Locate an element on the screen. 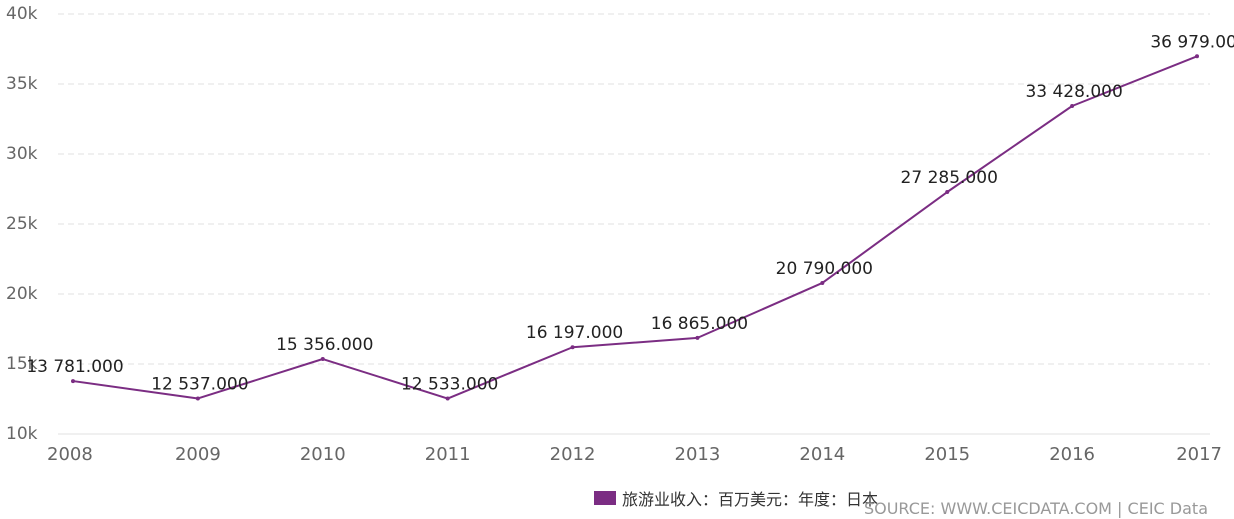 The width and height of the screenshot is (1234, 519). x-tick-label: 2017 is located at coordinates (1199, 454).